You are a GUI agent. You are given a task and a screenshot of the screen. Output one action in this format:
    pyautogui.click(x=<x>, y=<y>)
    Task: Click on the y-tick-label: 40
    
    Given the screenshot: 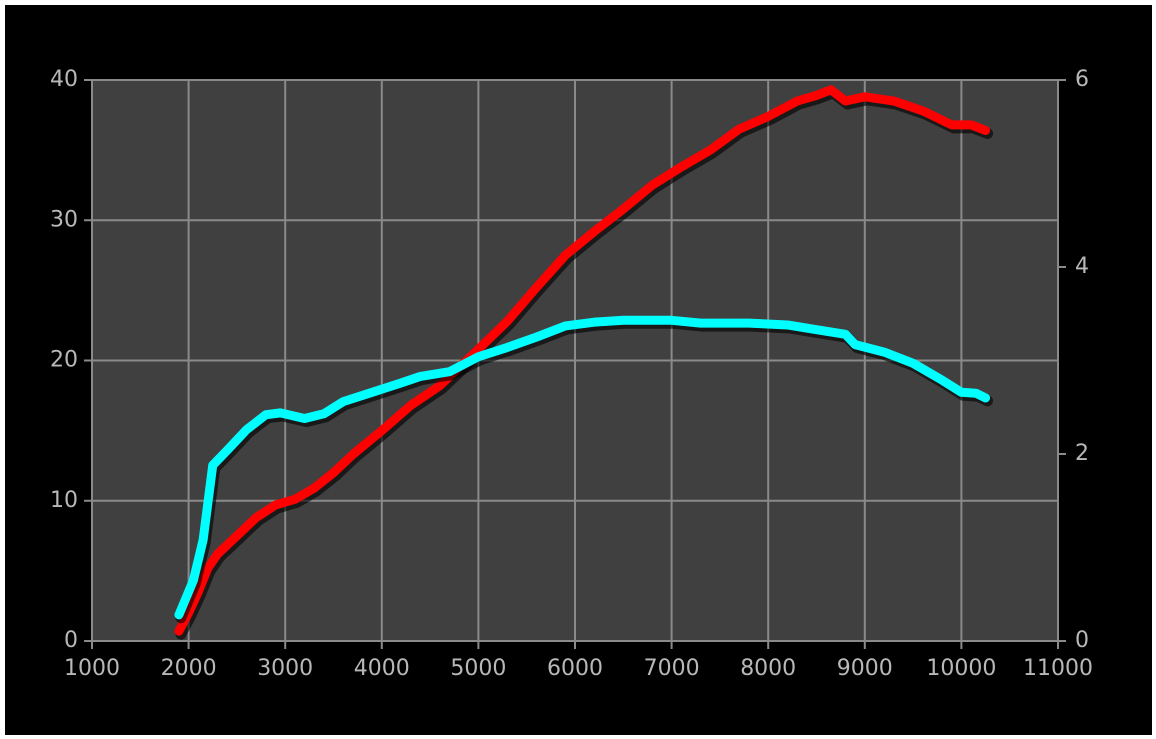 What is the action you would take?
    pyautogui.click(x=64, y=79)
    